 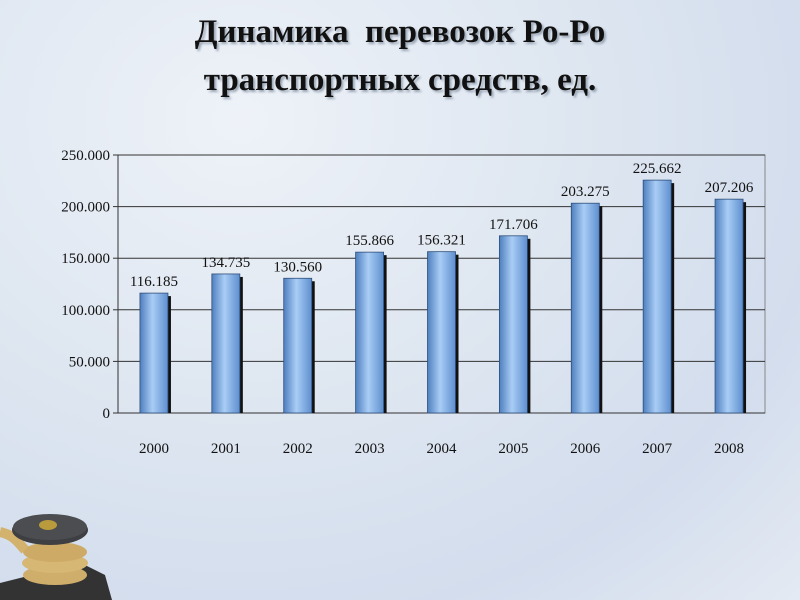 What do you see at coordinates (297, 267) in the screenshot?
I see `data-label: 130.560` at bounding box center [297, 267].